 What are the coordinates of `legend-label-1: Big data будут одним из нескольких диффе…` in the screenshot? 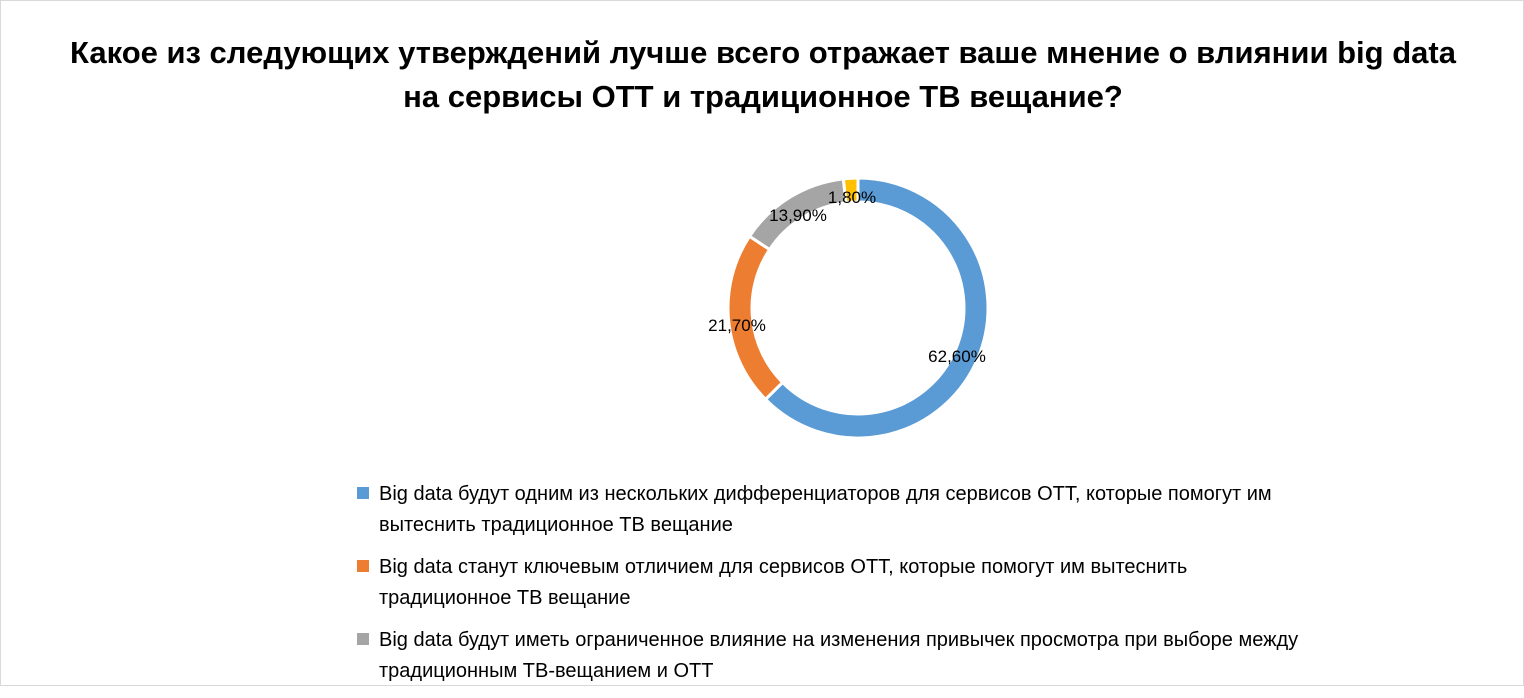 It's located at (825, 509).